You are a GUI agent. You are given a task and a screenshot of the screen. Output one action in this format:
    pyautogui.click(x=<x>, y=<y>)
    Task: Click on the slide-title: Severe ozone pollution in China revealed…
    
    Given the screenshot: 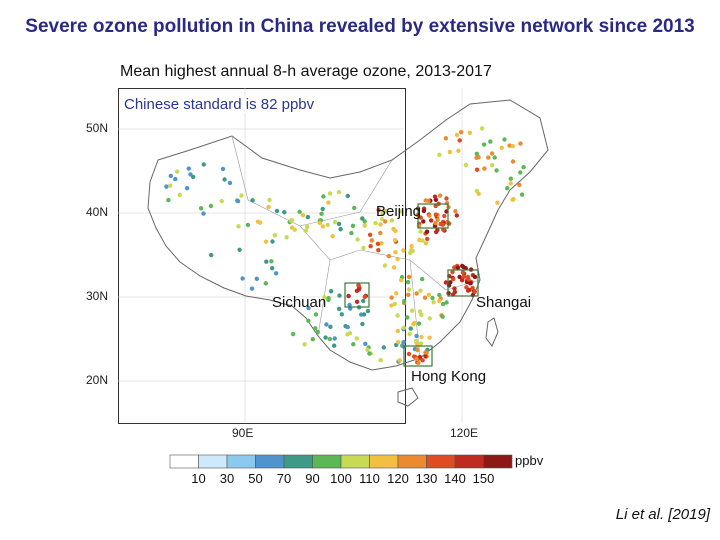 What is the action you would take?
    pyautogui.click(x=360, y=26)
    